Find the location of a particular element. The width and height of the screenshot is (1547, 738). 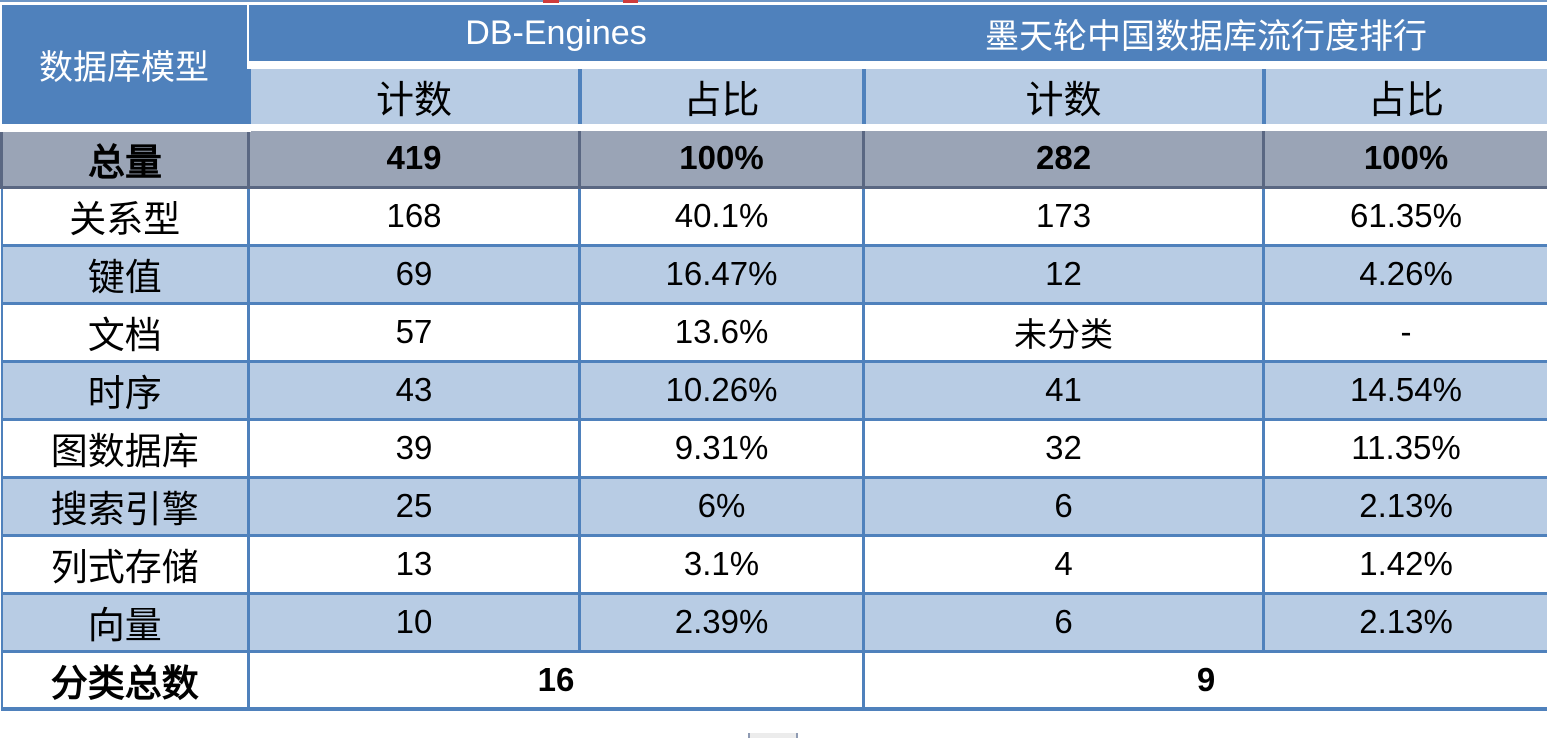

cropped-red-mark-left is located at coordinates (551, 1).